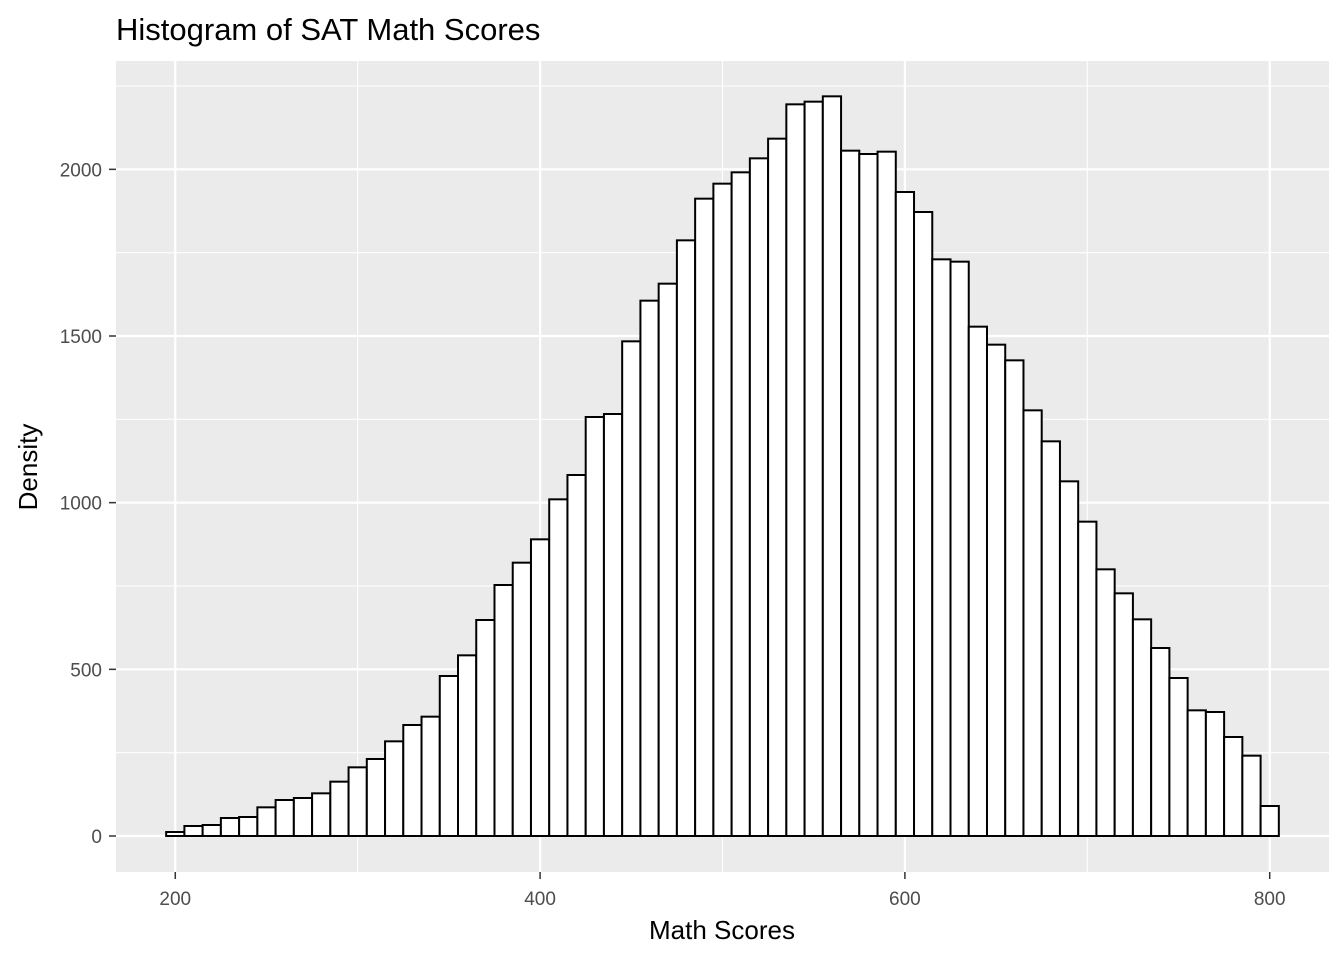  Describe the element at coordinates (1270, 899) in the screenshot. I see `x-tick-label: 800` at that location.